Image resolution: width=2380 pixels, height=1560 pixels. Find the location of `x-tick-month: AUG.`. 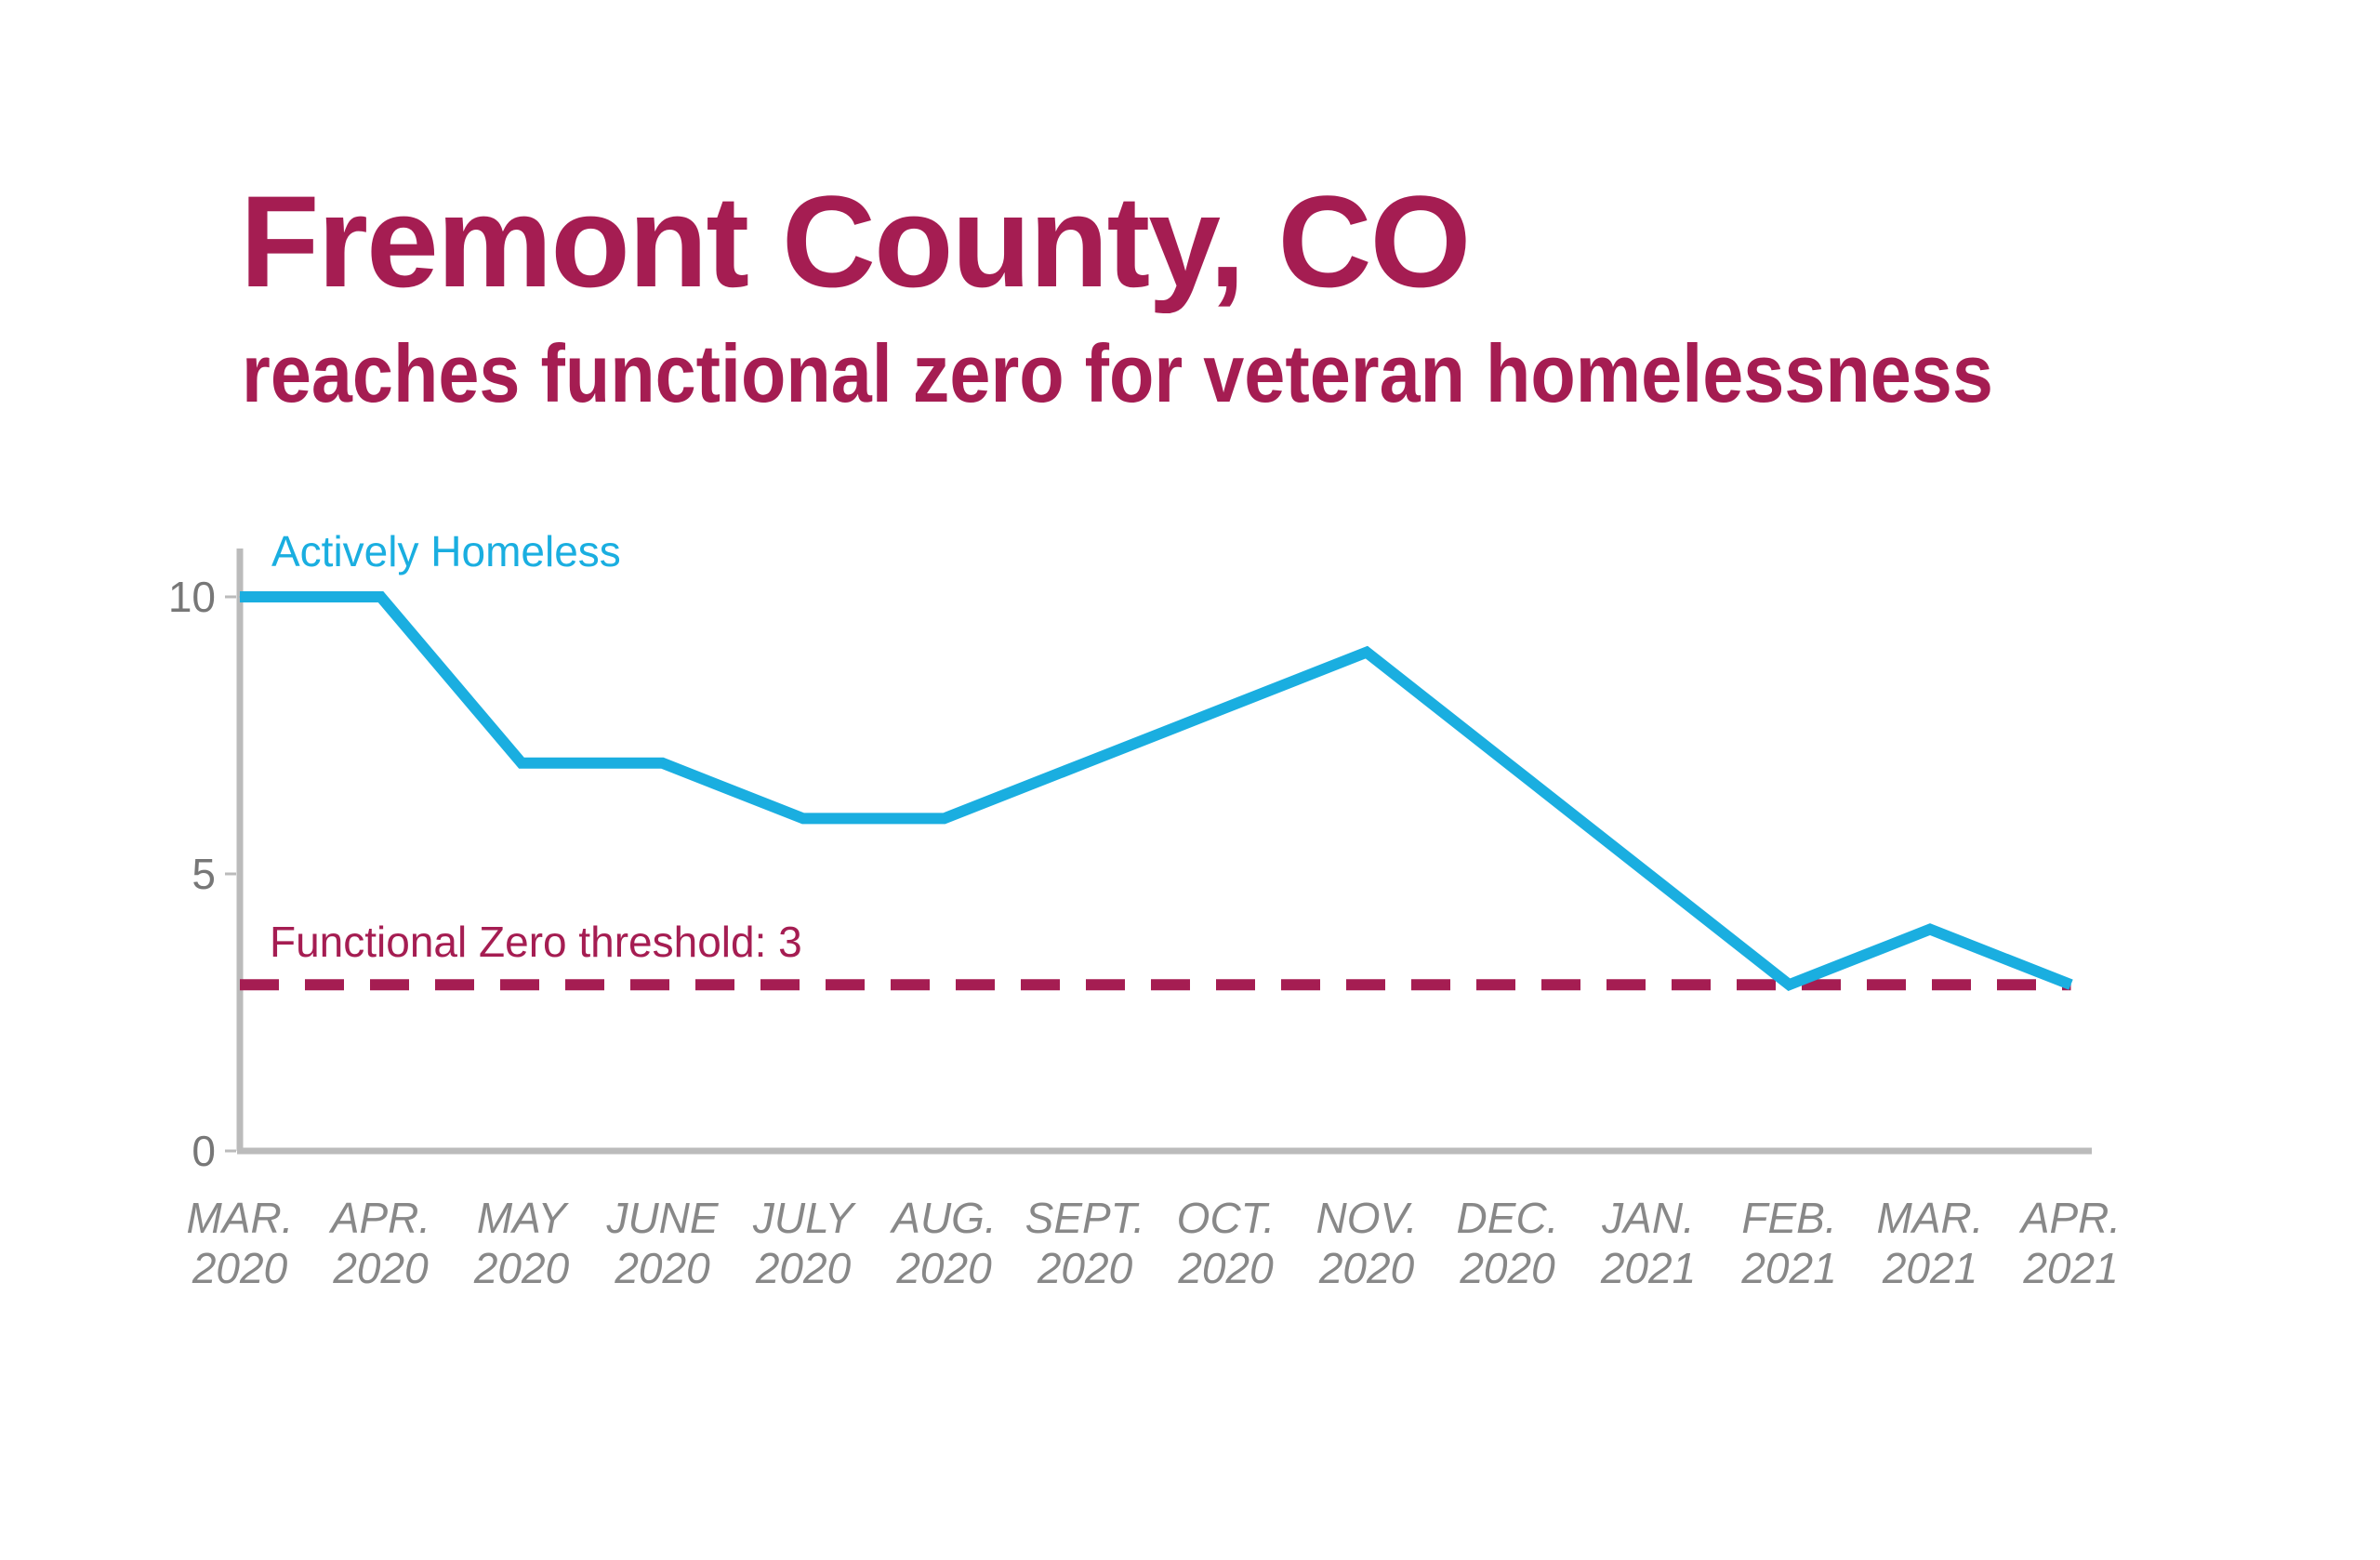

x-tick-month: AUG. is located at coordinates (942, 1218).